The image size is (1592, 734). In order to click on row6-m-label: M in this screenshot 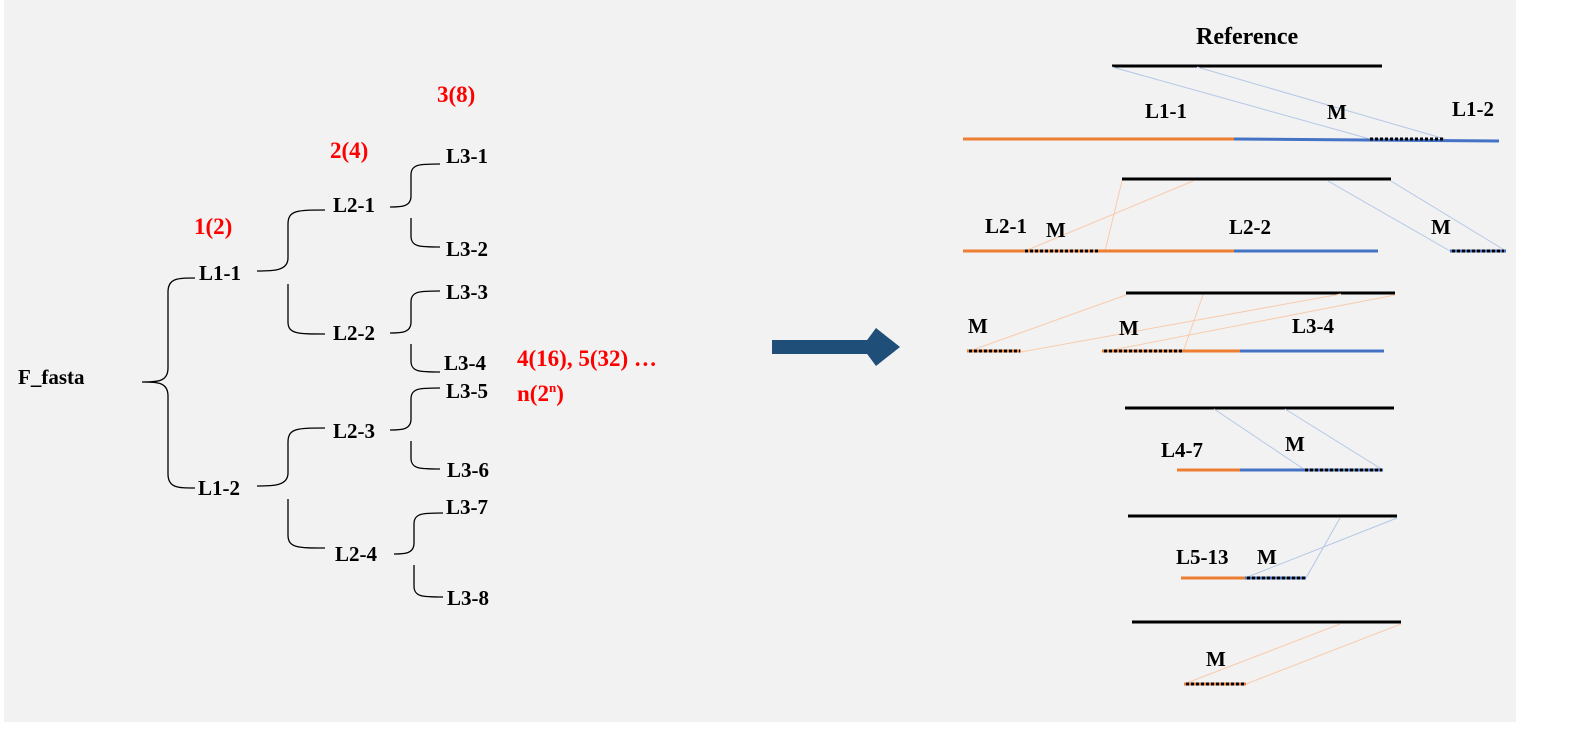, I will do `click(1216, 659)`.